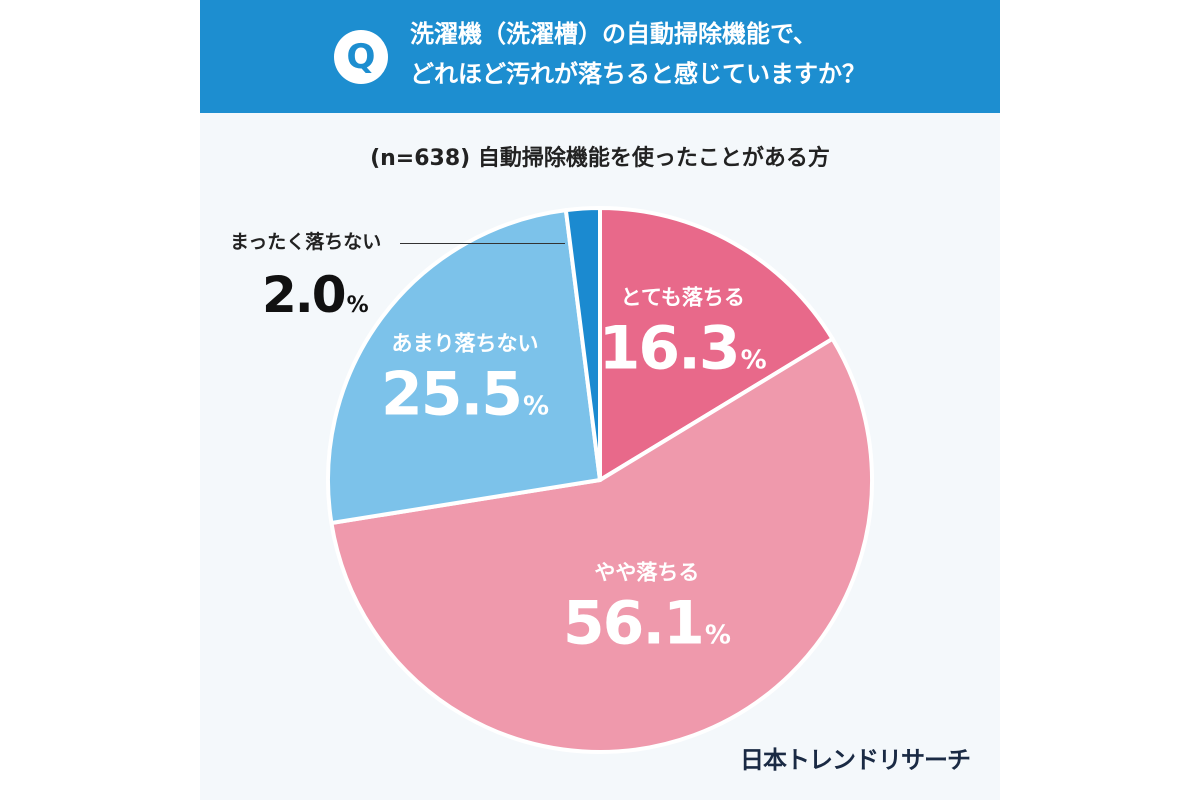 This screenshot has width=1200, height=800. I want to click on question-badge: Q, so click(361, 57).